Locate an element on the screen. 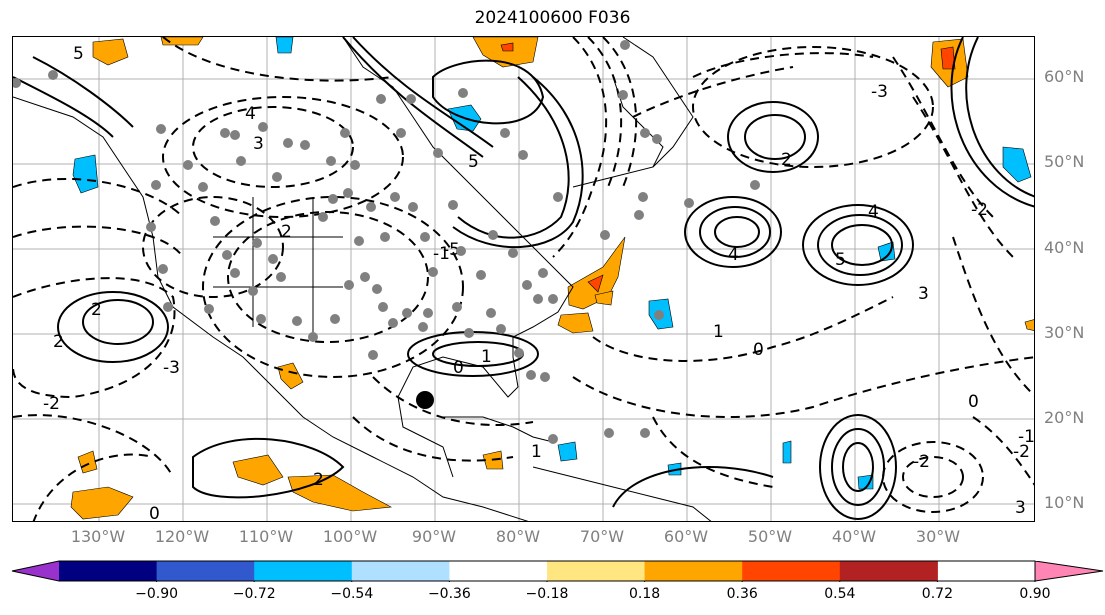 Image resolution: width=1105 pixels, height=615 pixels. contour-label: -5 is located at coordinates (451, 250).